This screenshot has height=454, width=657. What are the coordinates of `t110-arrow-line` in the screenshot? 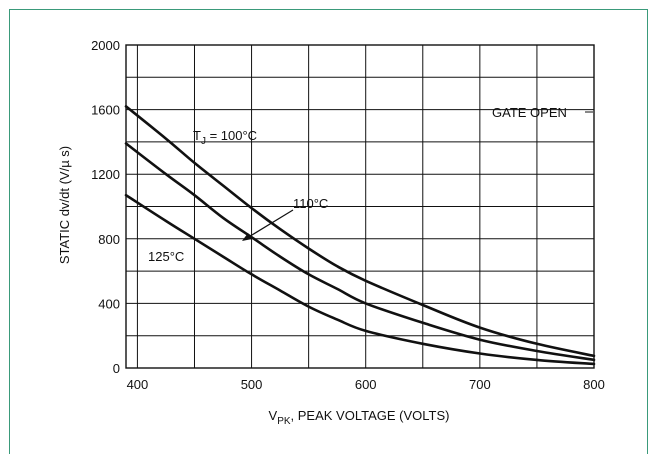 It's located at (270, 224).